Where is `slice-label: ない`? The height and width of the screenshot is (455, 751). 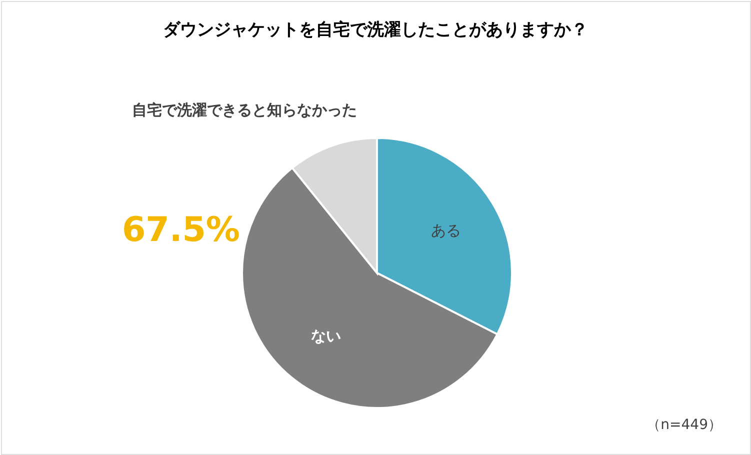 slice-label: ない is located at coordinates (325, 335).